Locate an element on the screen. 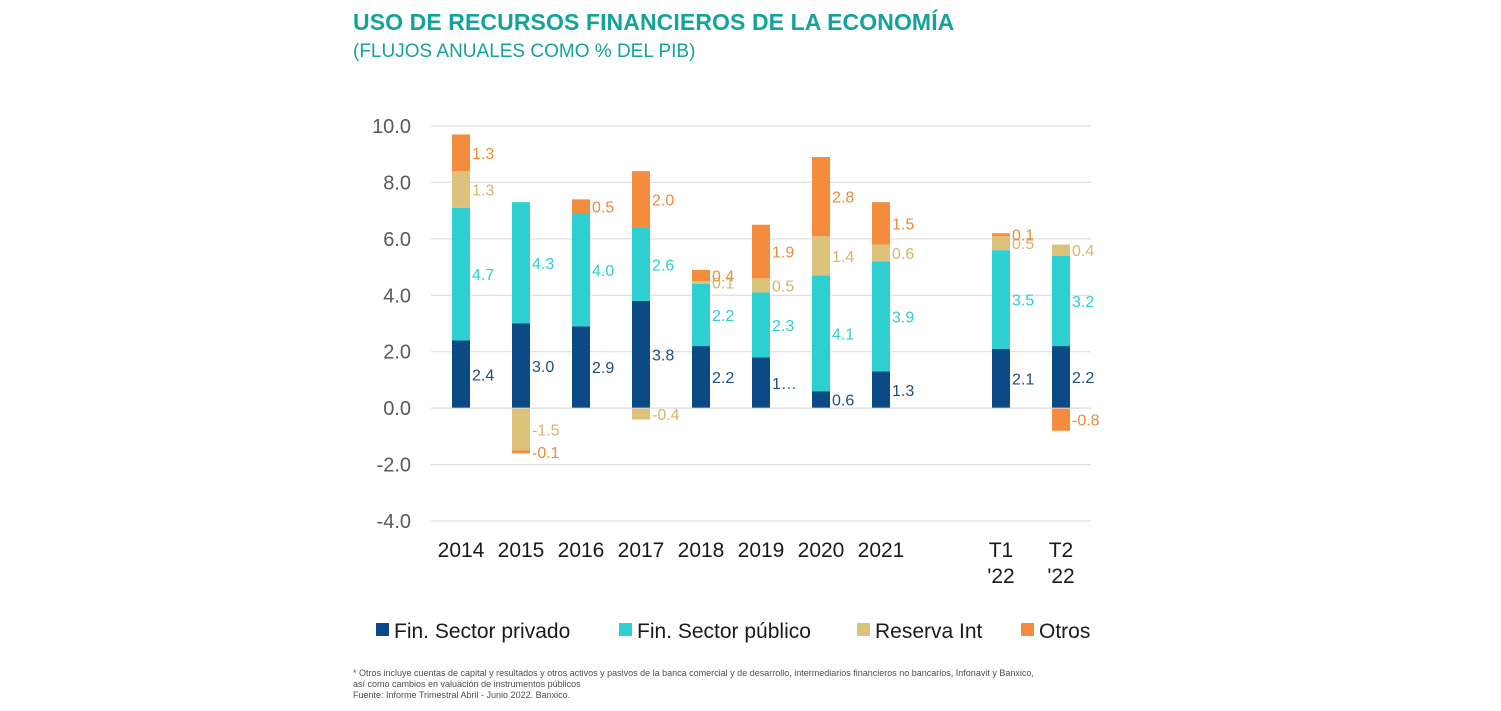 The height and width of the screenshot is (711, 1501). y-tick-label: 0.0 is located at coordinates (397, 409).